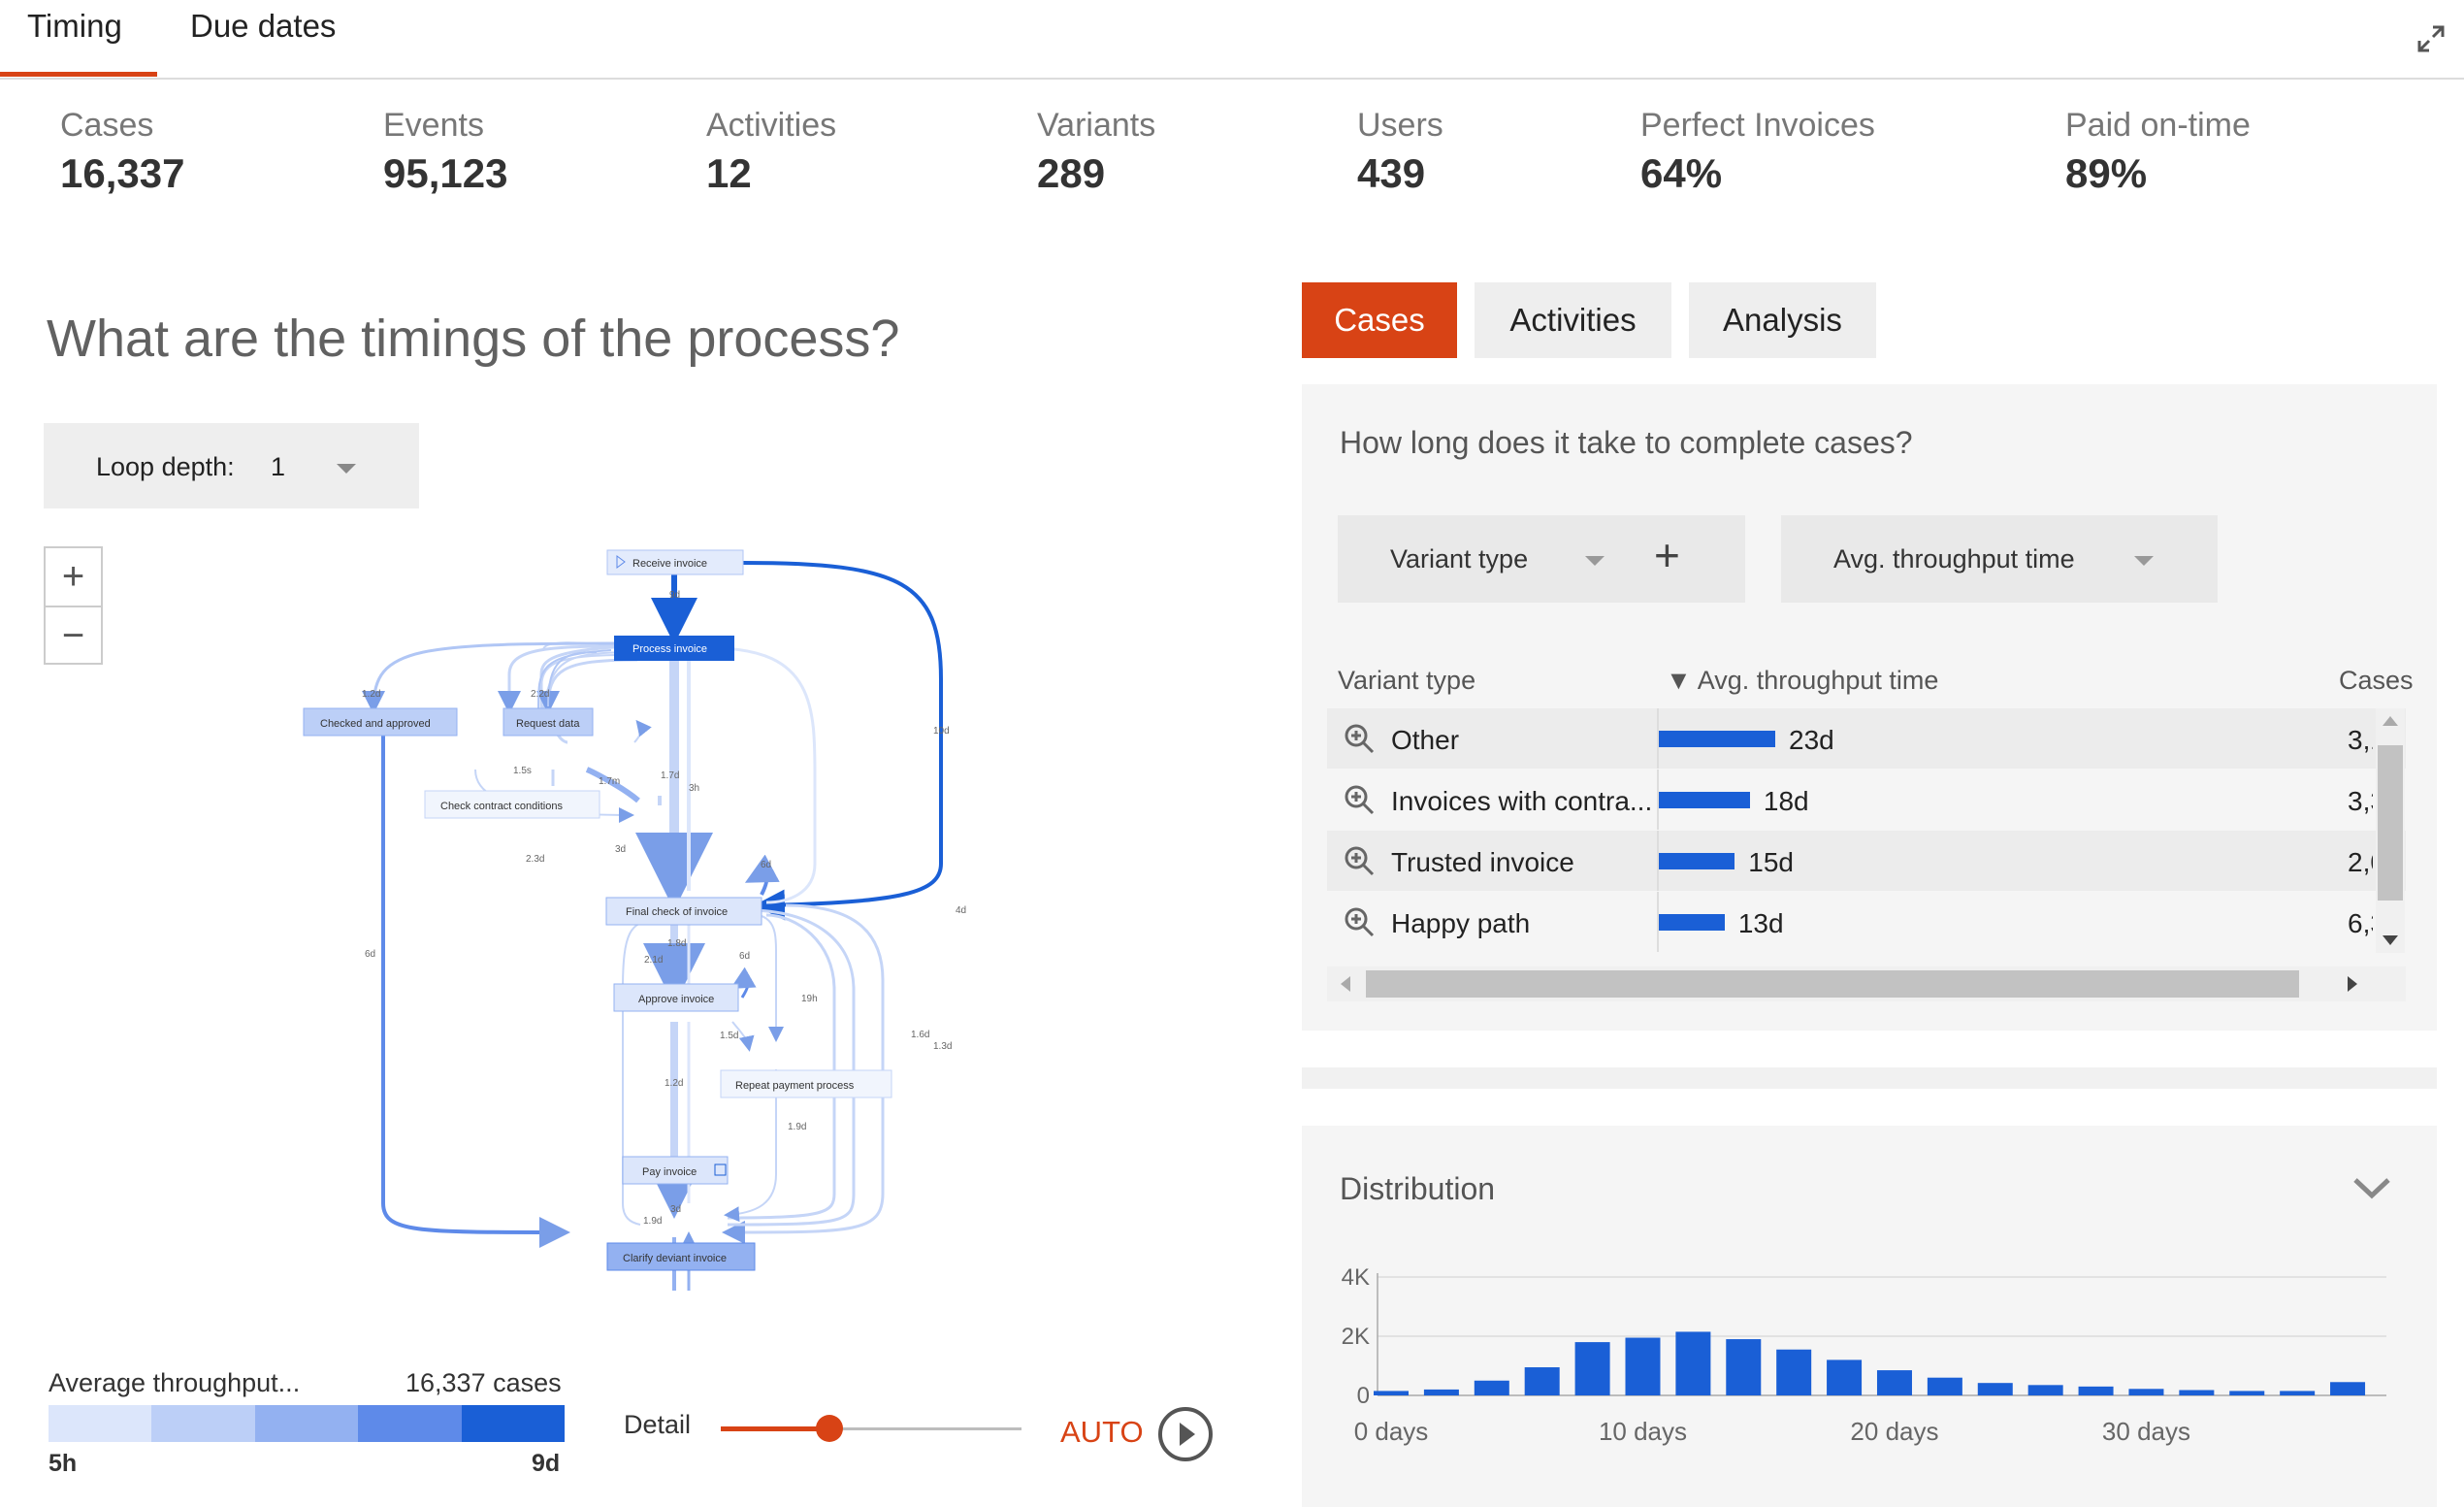  Describe the element at coordinates (1541, 559) in the screenshot. I see `dimension-dropdown: Variant type +` at that location.